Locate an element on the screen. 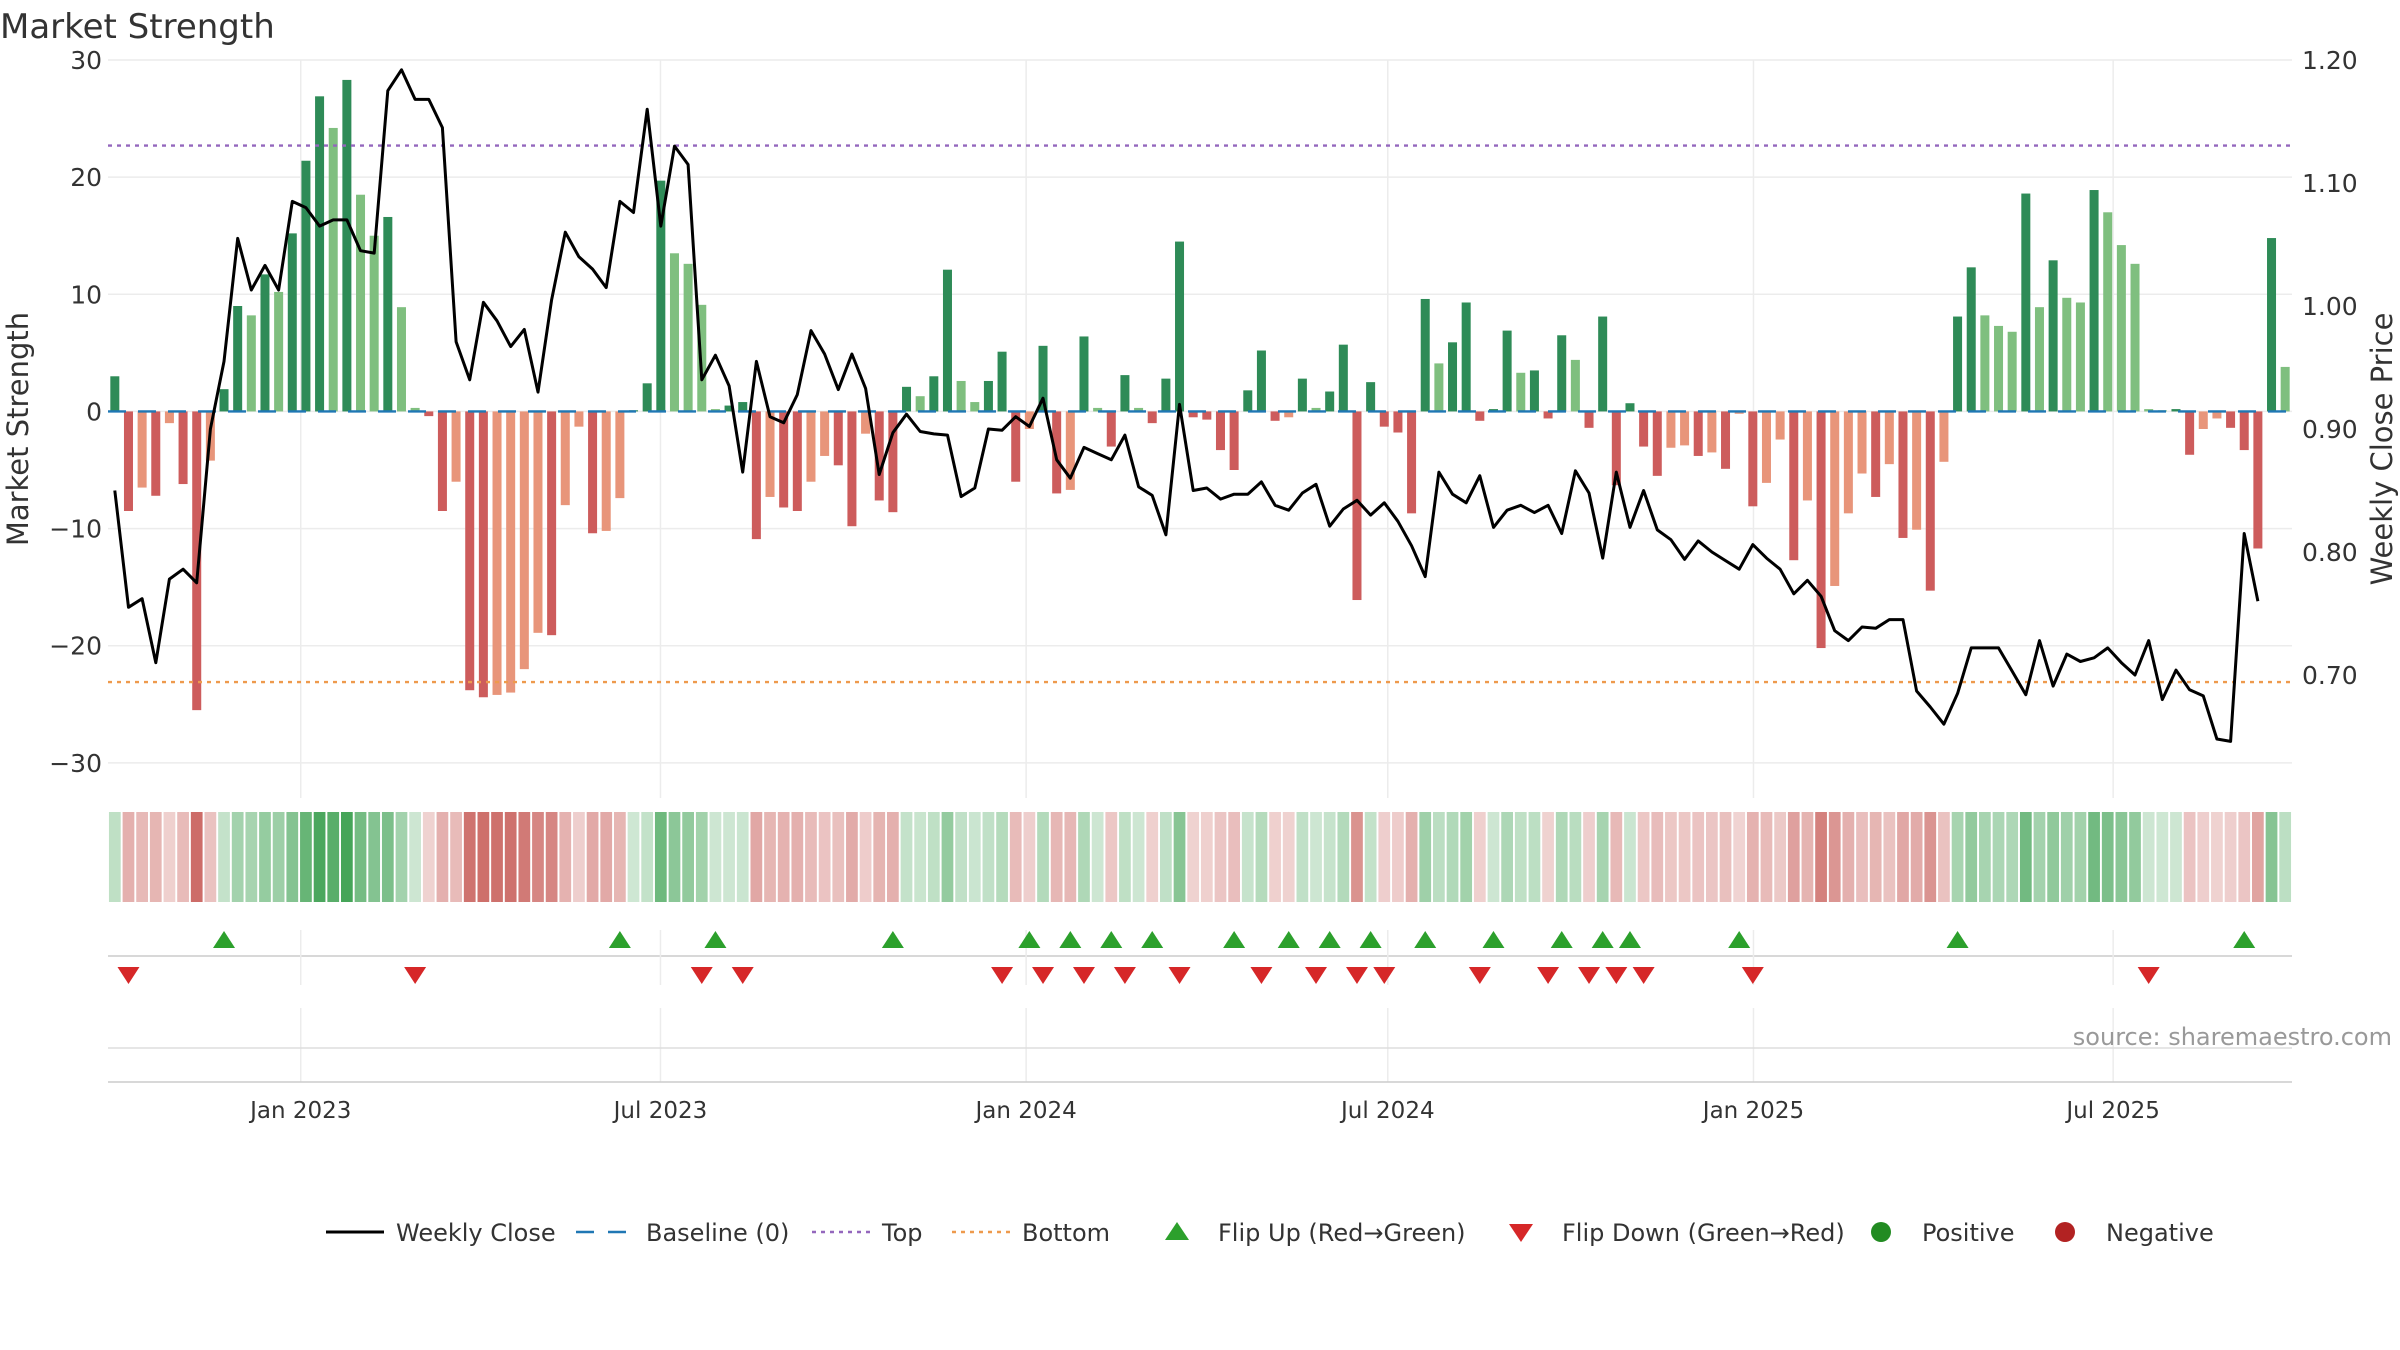 The width and height of the screenshot is (2400, 1350). legend-label-2: Top is located at coordinates (902, 1233).